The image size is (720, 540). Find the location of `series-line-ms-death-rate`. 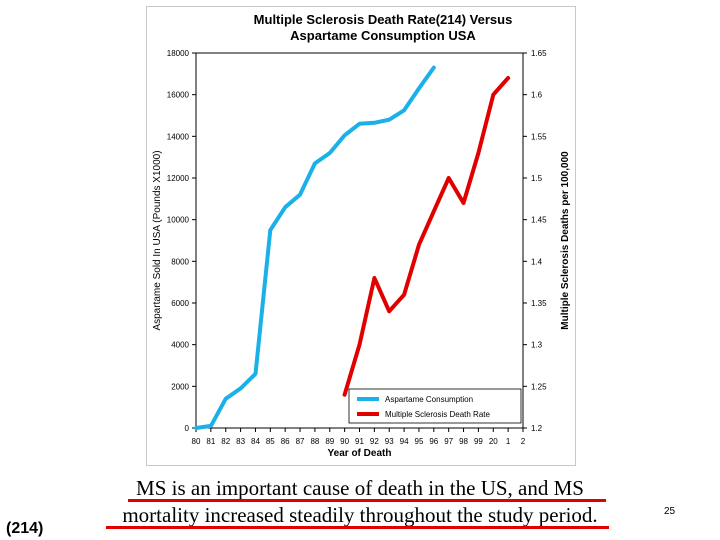

series-line-ms-death-rate is located at coordinates (426, 236).